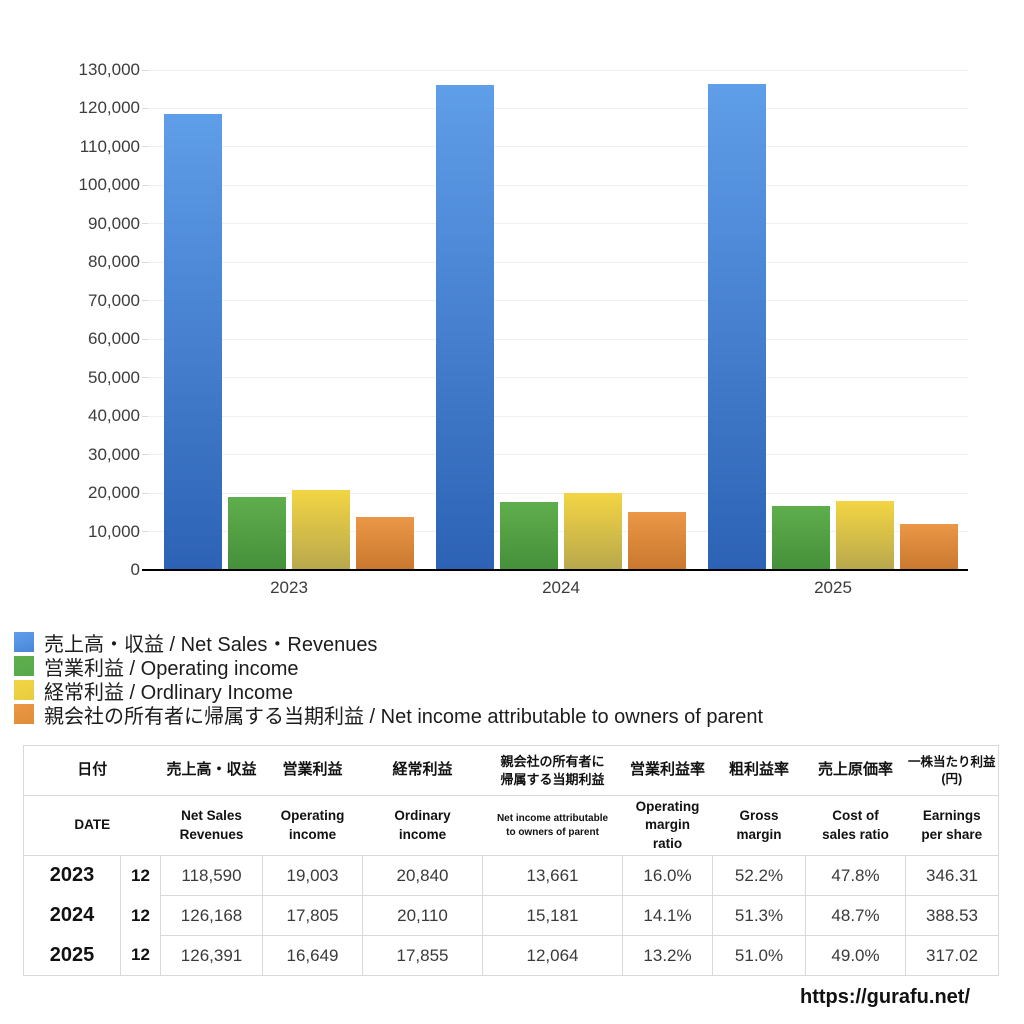 The image size is (1024, 1024). Describe the element at coordinates (212, 915) in the screenshot. I see `cell-value-0: 126,168` at that location.